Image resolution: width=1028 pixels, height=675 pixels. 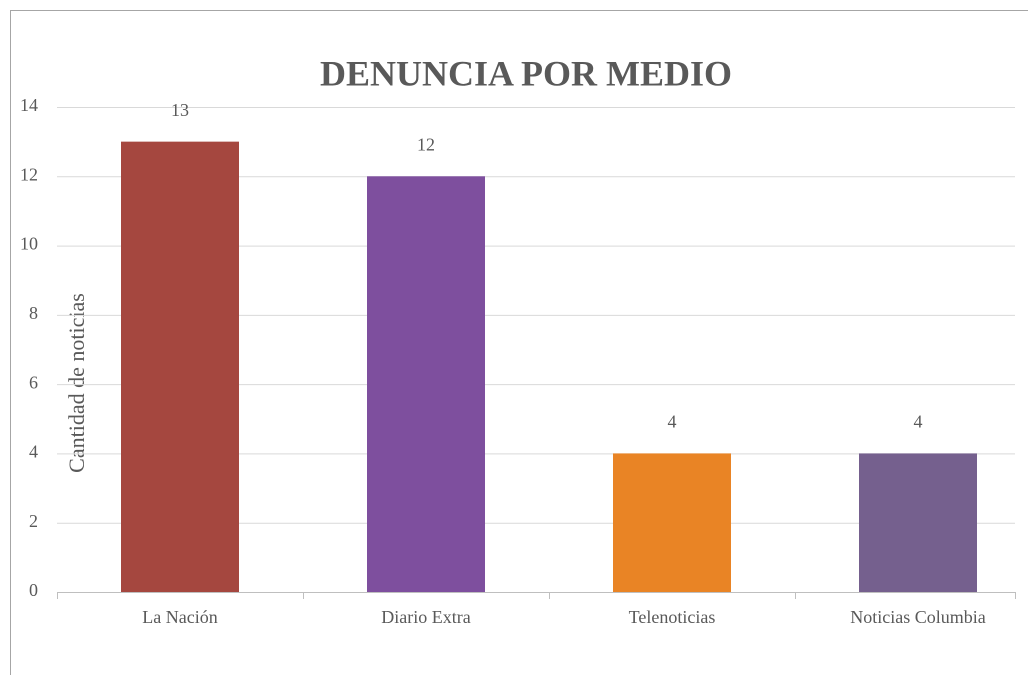 What do you see at coordinates (179, 617) in the screenshot?
I see `x-tick-label: La Nación` at bounding box center [179, 617].